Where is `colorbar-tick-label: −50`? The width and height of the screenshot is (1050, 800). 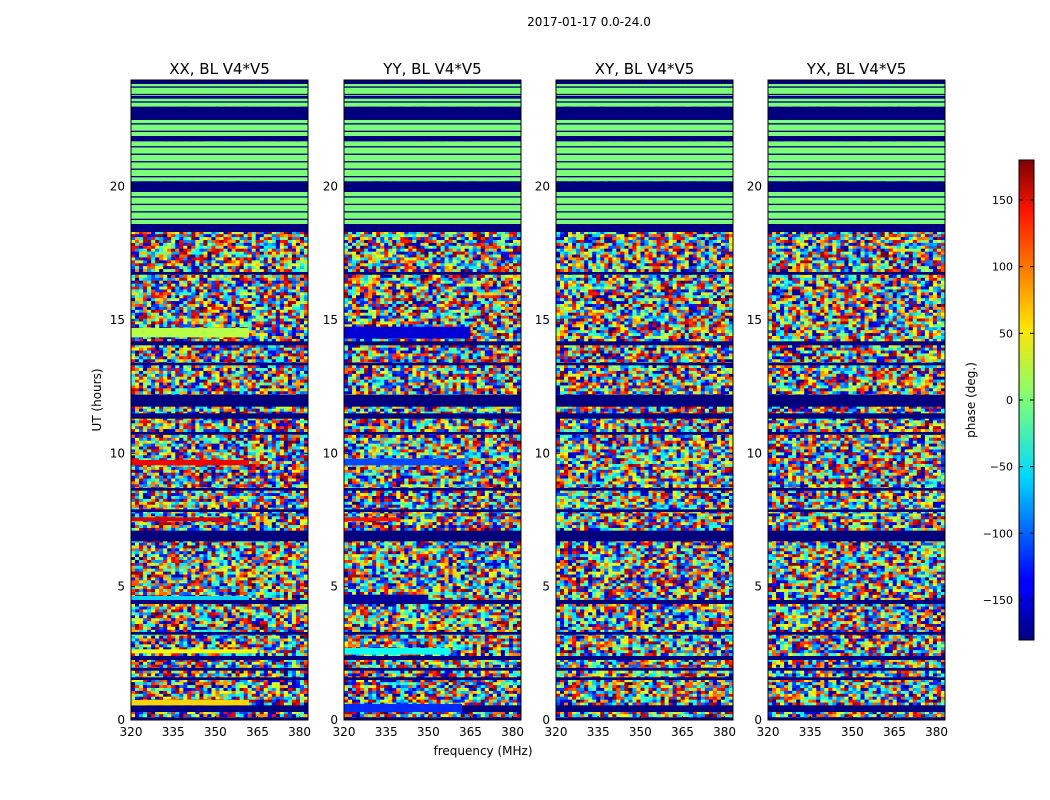
colorbar-tick-label: −50 is located at coordinates (1001, 467).